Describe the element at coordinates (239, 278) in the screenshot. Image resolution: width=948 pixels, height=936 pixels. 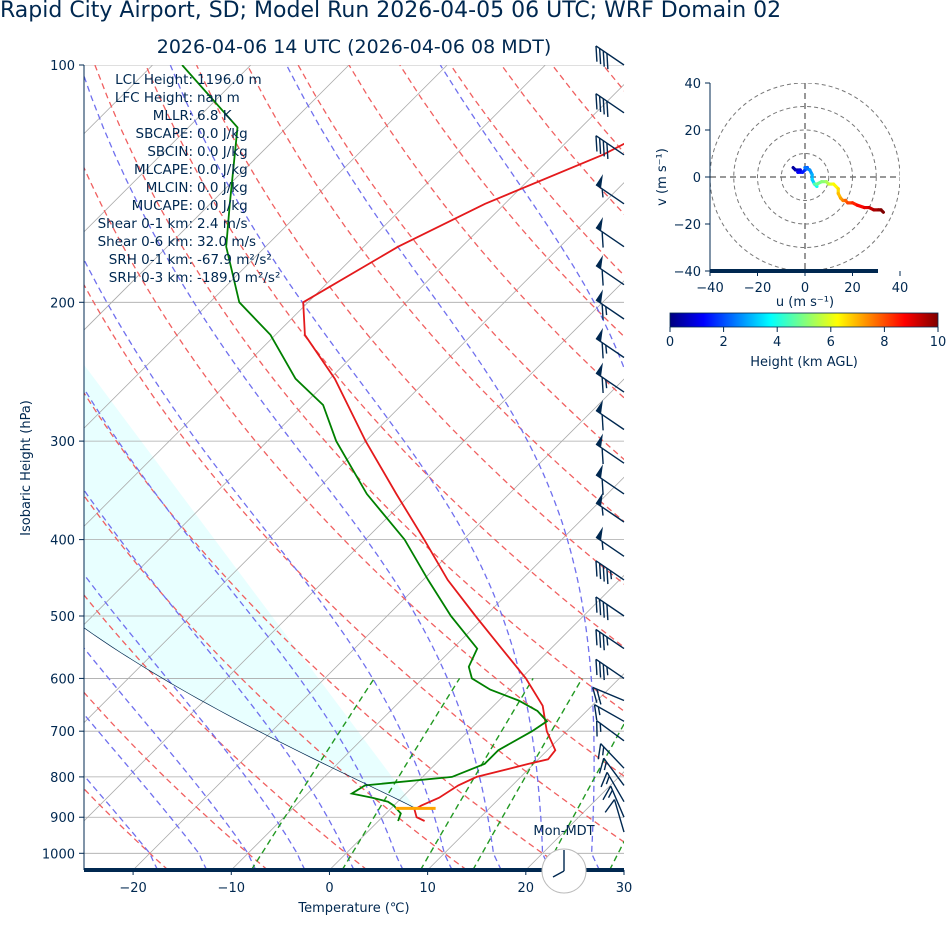
I see `parameter-value: -189.0 m²/s²` at that location.